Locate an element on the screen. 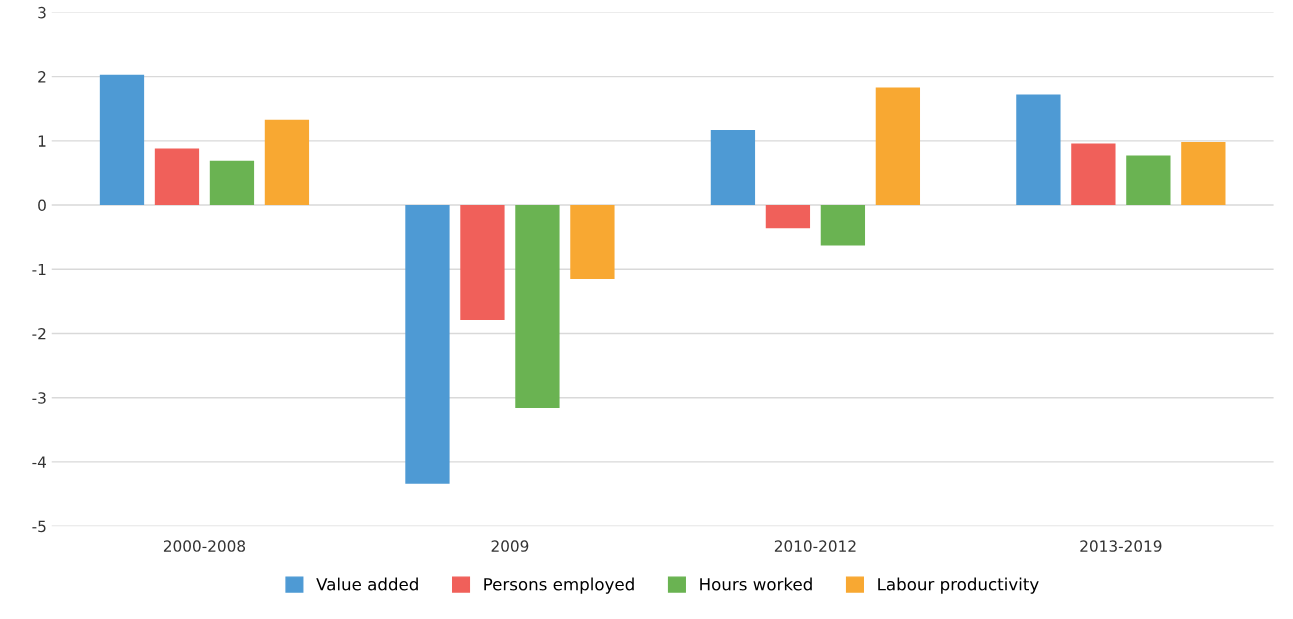  y-tick-label: 2 is located at coordinates (42, 77).